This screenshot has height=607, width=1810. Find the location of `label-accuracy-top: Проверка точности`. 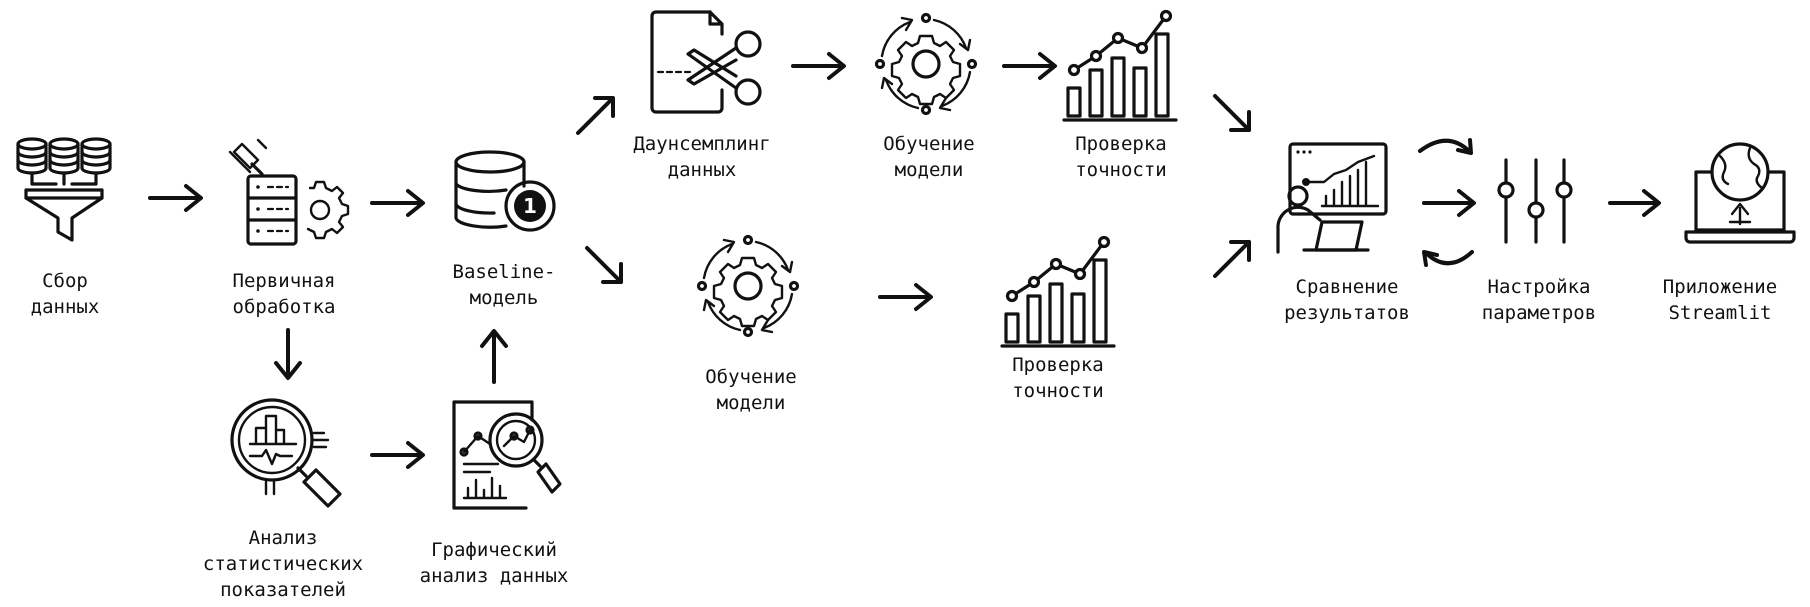

label-accuracy-top: Проверка точности is located at coordinates (1121, 157).